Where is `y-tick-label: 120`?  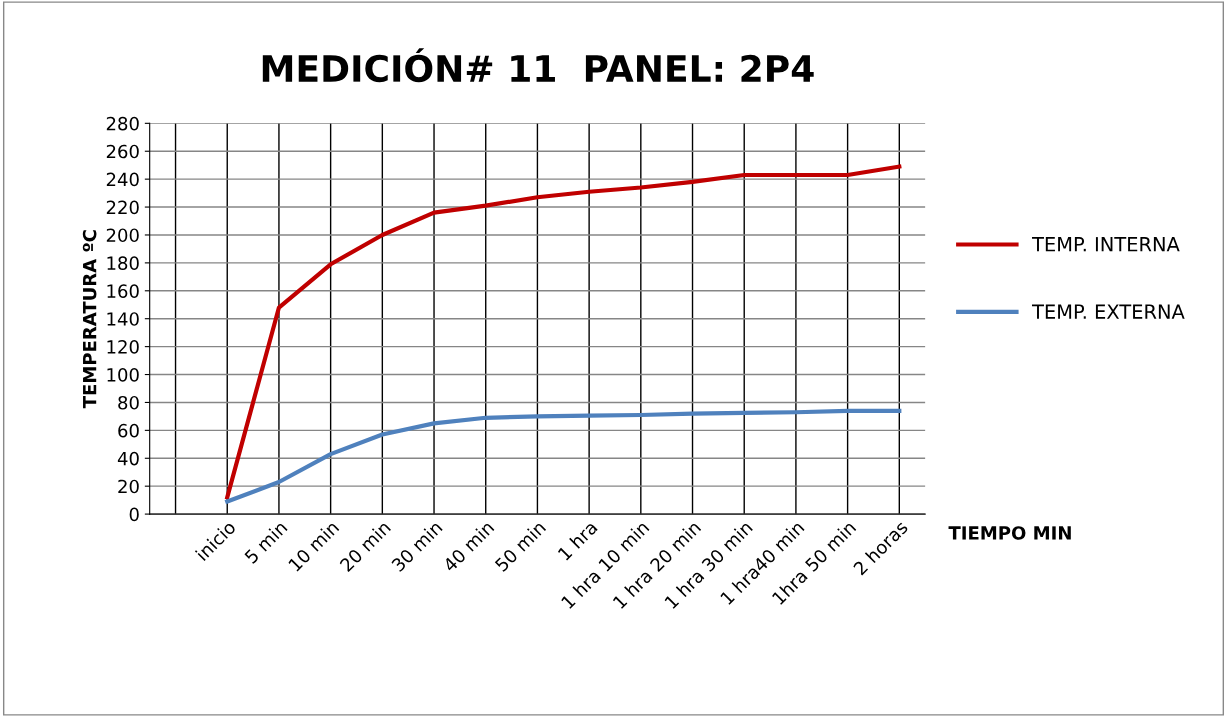
y-tick-label: 120 is located at coordinates (123, 347).